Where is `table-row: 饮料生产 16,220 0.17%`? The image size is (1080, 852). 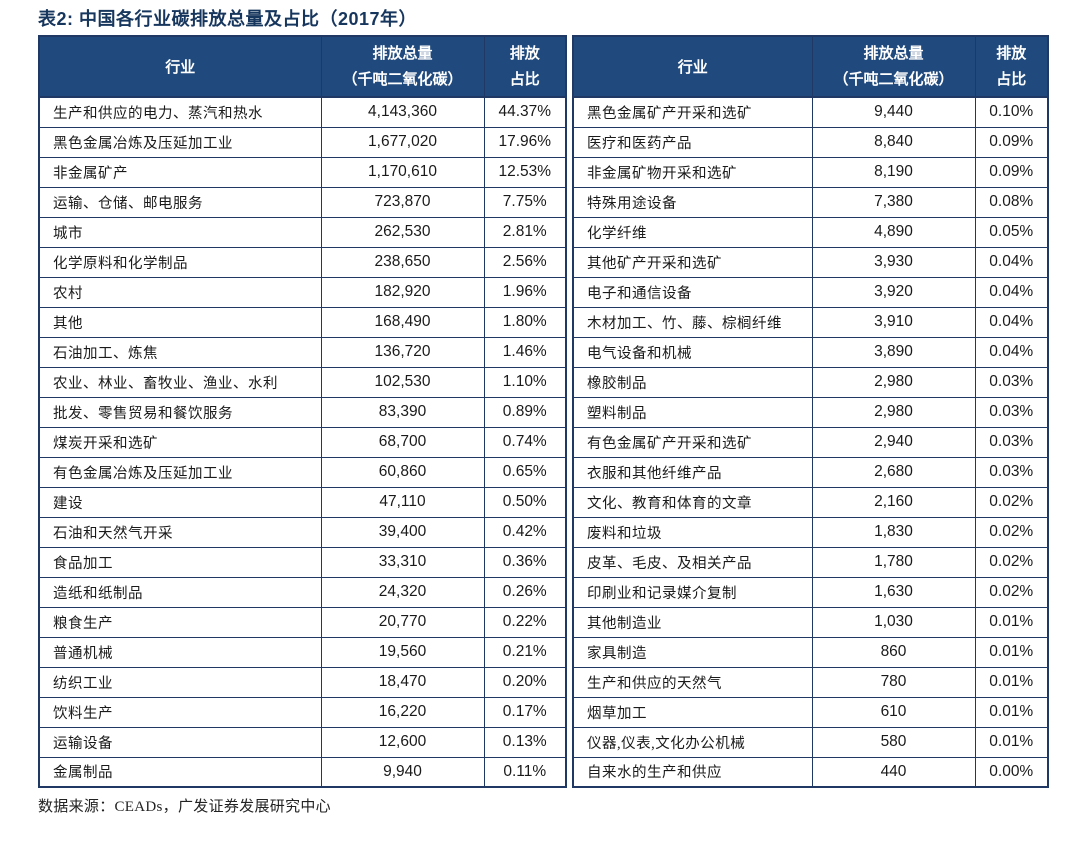 table-row: 饮料生产 16,220 0.17% is located at coordinates (302, 712).